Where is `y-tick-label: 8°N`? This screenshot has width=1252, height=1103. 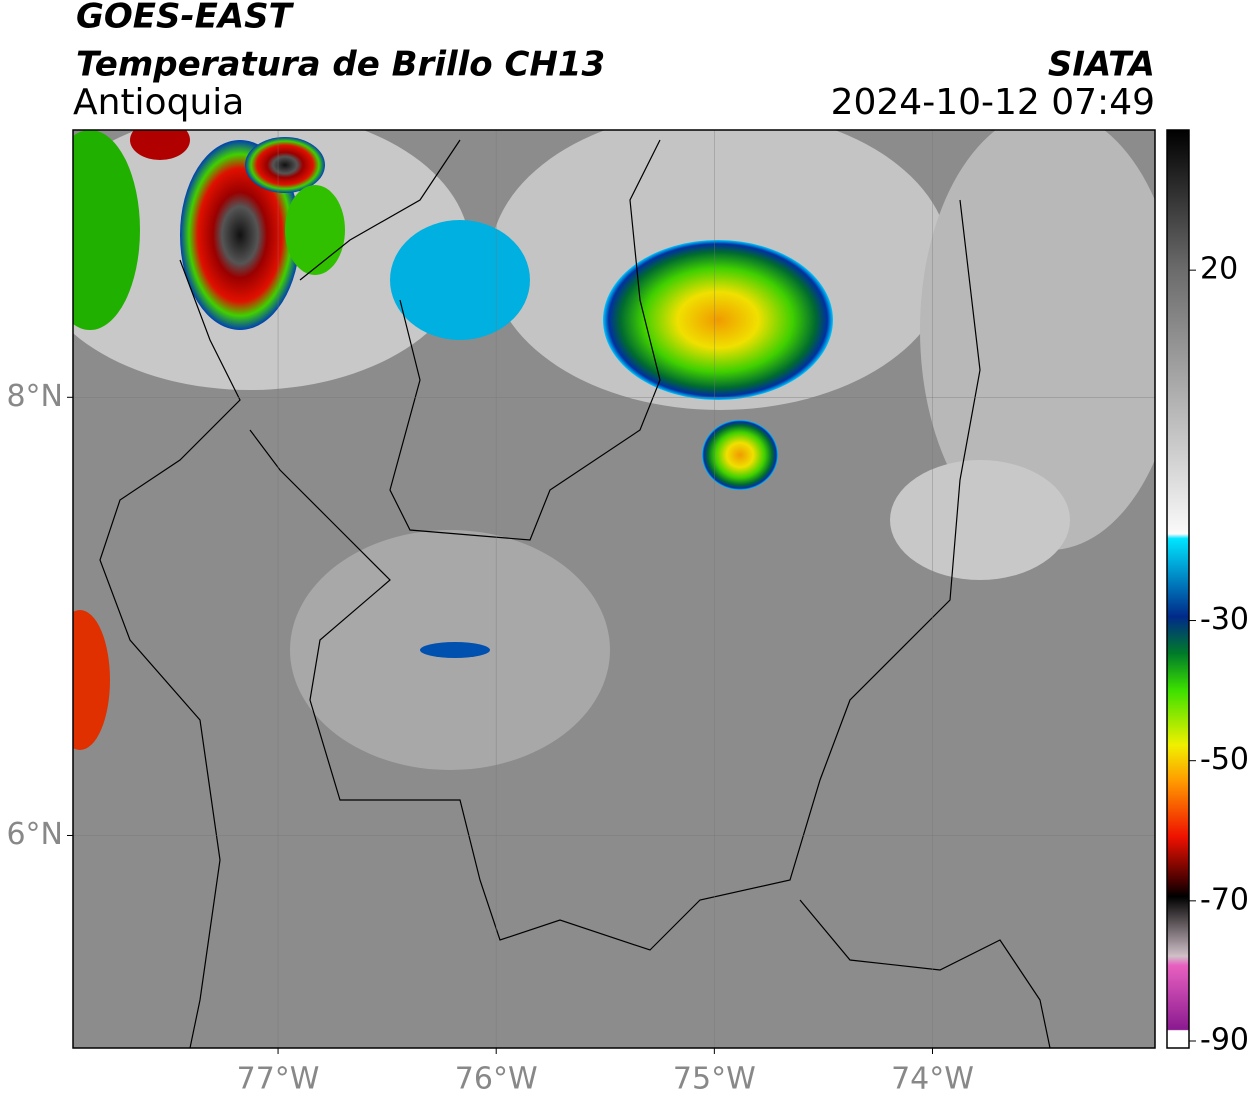 y-tick-label: 8°N is located at coordinates (34, 396).